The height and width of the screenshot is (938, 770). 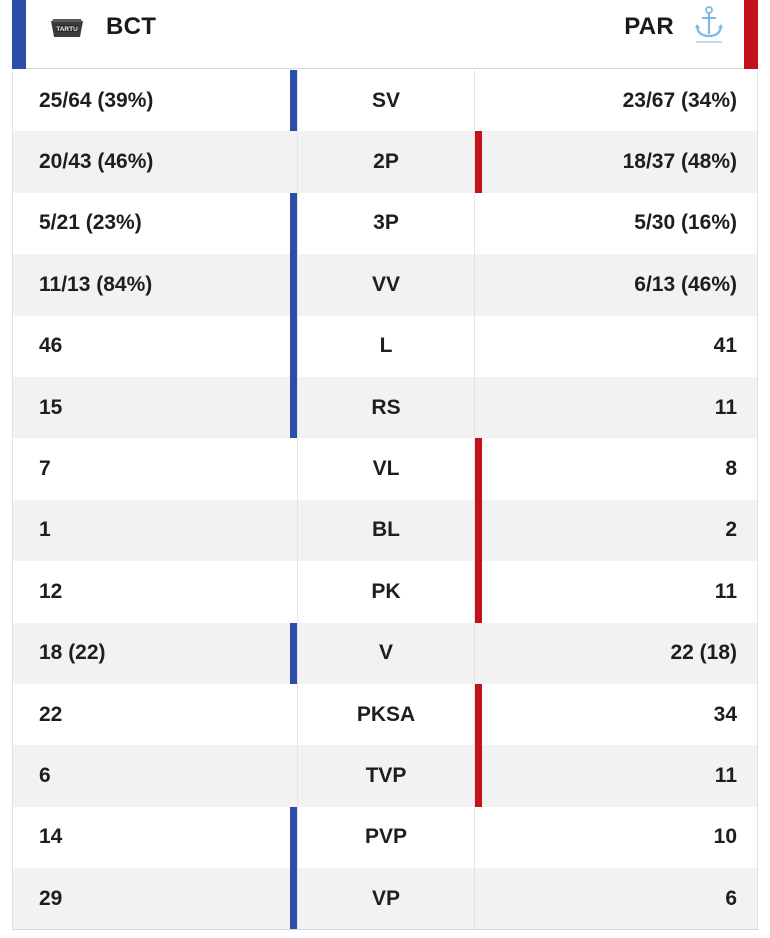 I want to click on stat-row: 18 (22) V 22 (18), so click(x=385, y=653).